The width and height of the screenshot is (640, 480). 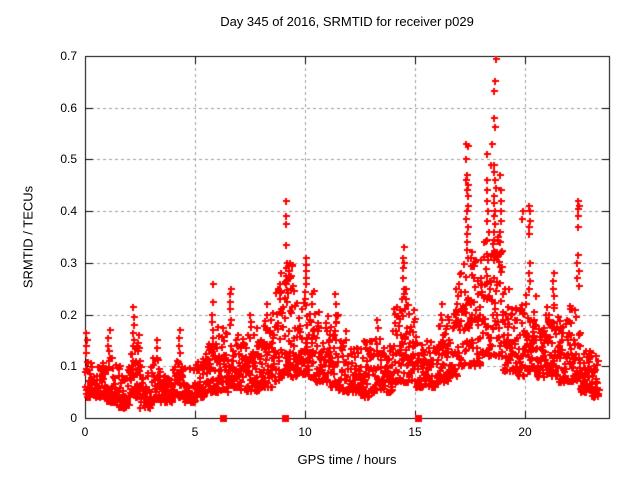 What do you see at coordinates (68, 315) in the screenshot?
I see `y-tick-label: 0.2` at bounding box center [68, 315].